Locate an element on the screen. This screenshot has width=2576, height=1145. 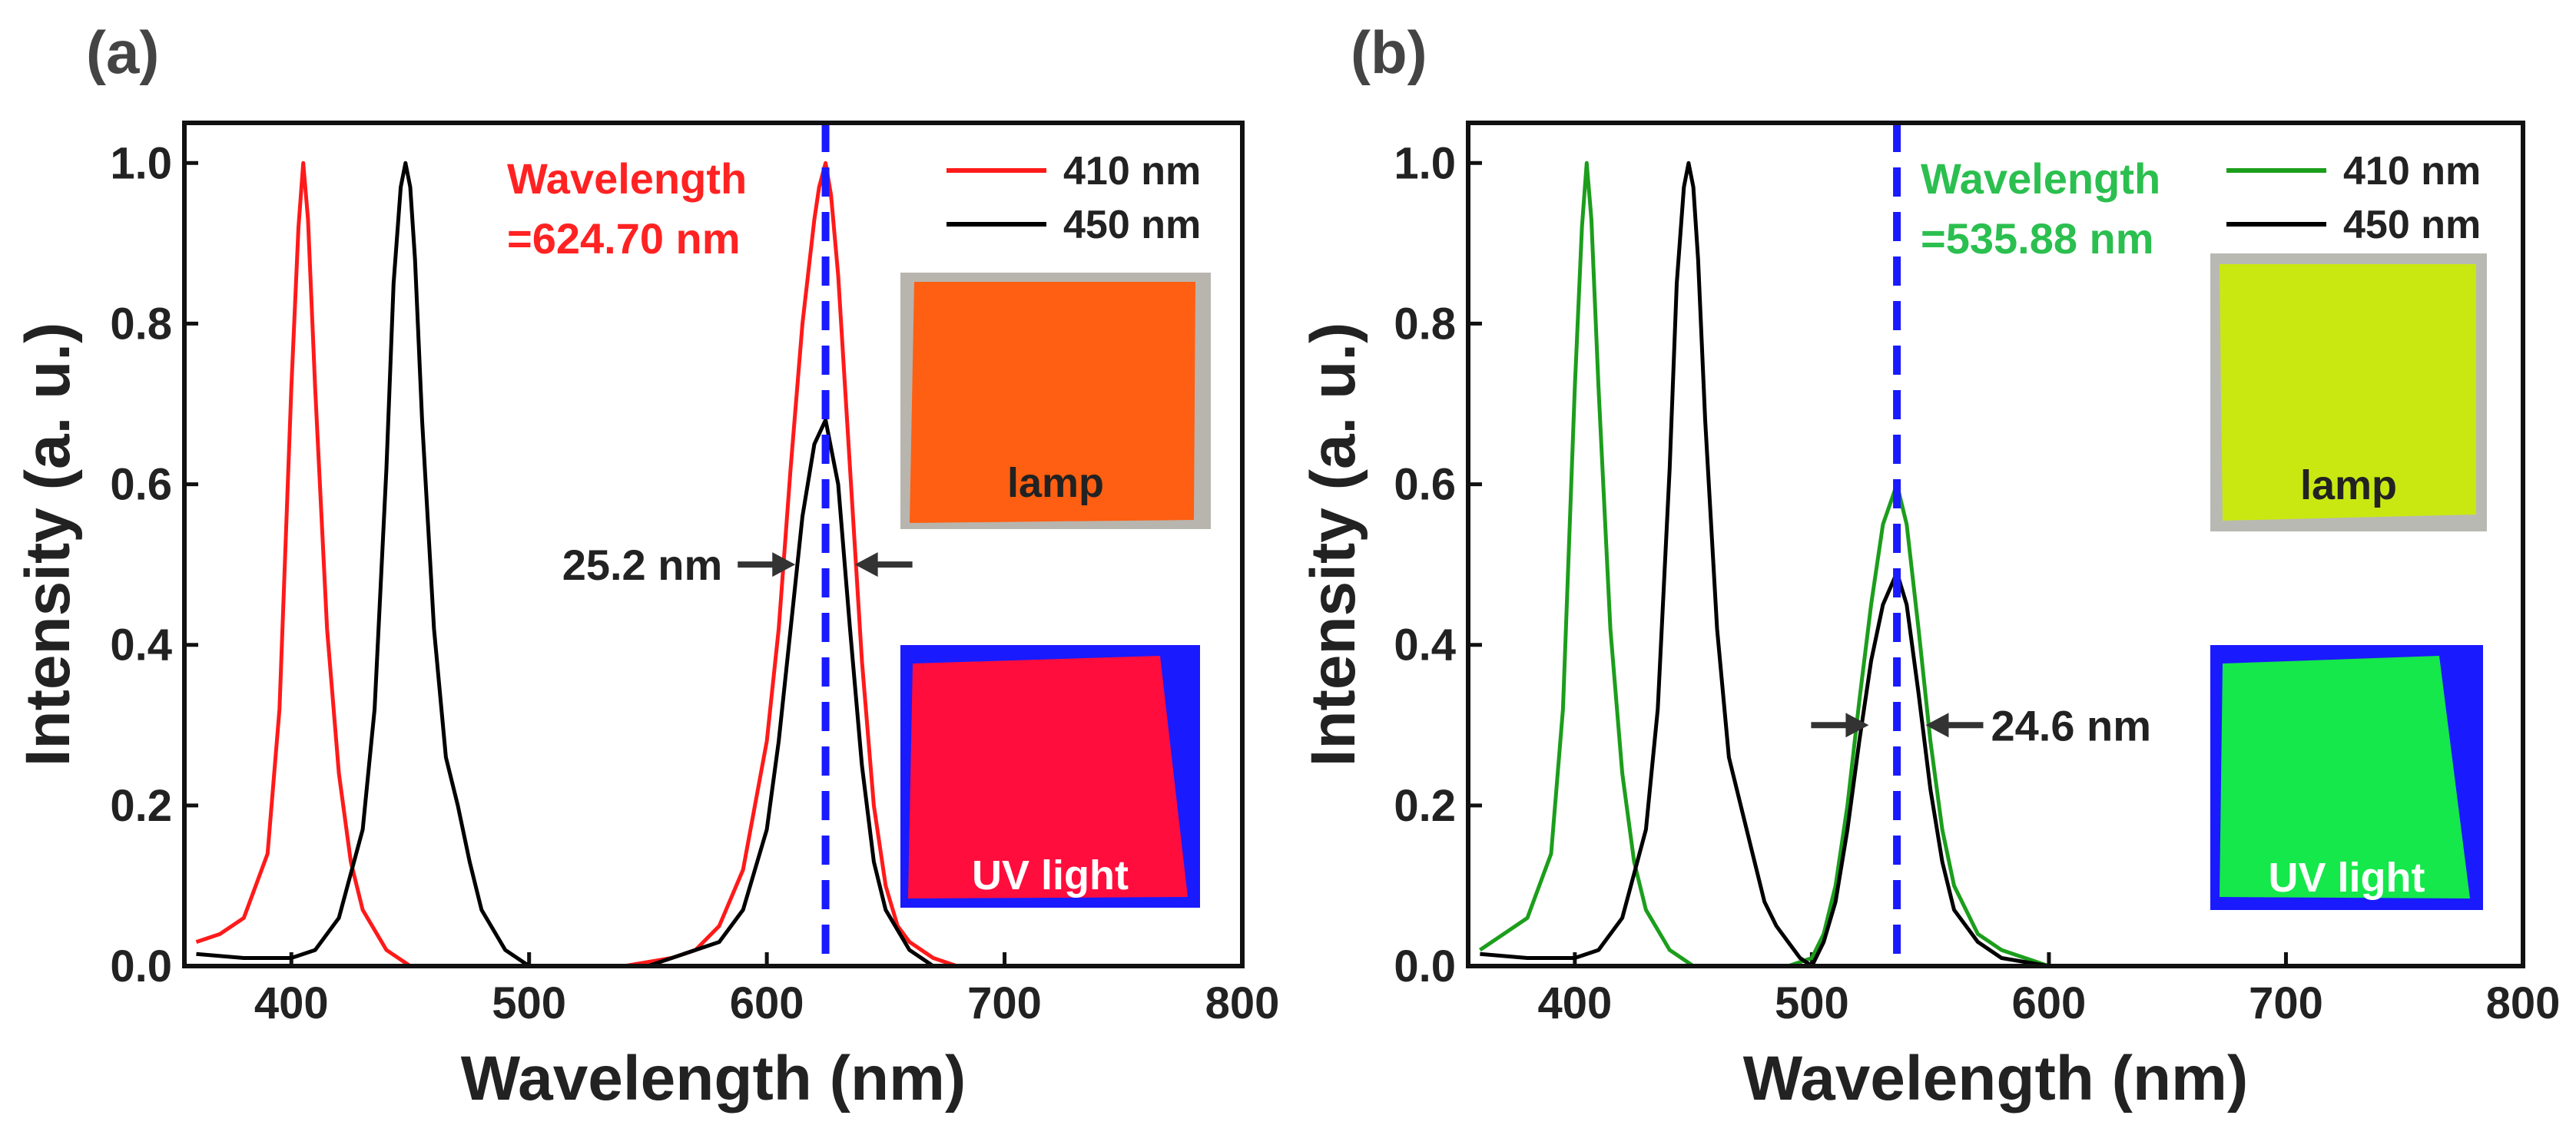
panel-b-inset-lamp: lamp is located at coordinates (2348, 392).